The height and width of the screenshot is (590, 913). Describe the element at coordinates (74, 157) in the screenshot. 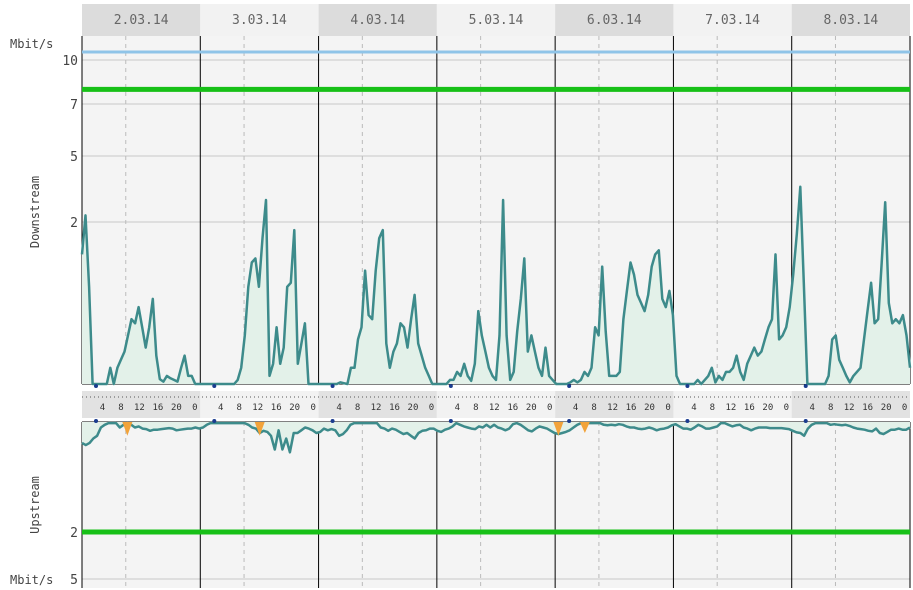

I see `downstream-tick-label: 5` at that location.